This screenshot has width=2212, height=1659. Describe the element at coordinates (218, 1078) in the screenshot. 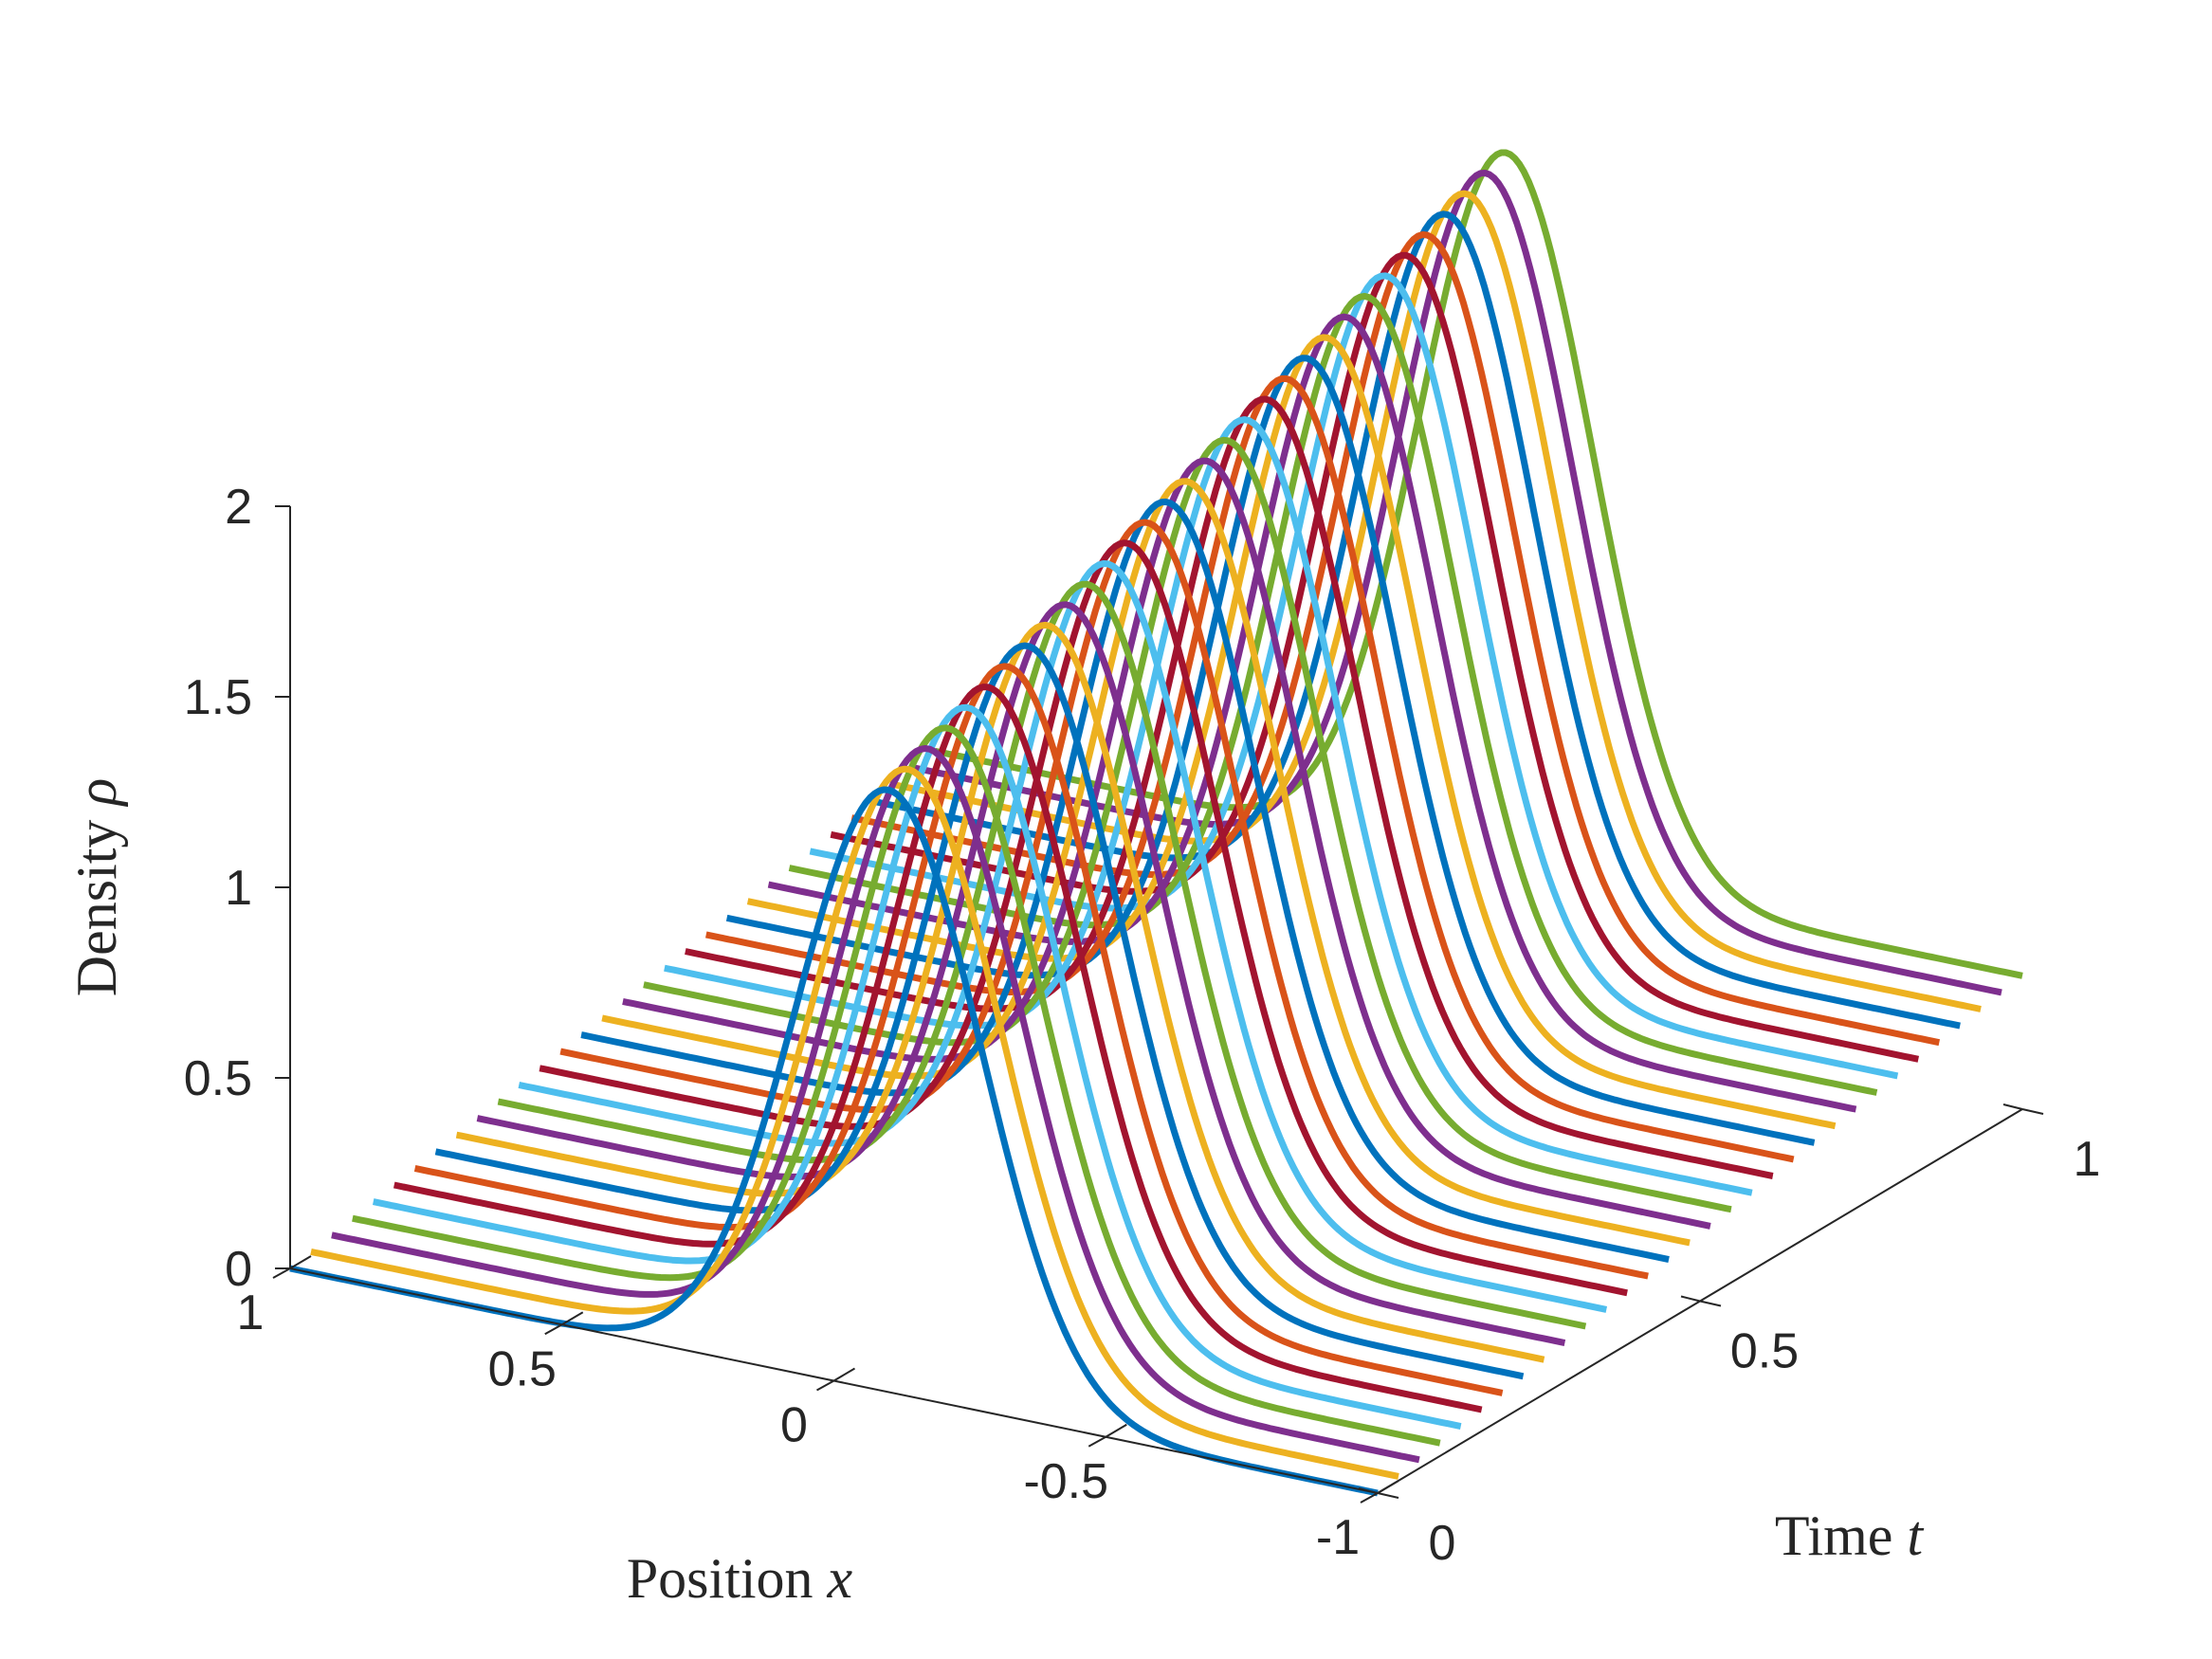

I see `z-tick-label: 0.5` at that location.